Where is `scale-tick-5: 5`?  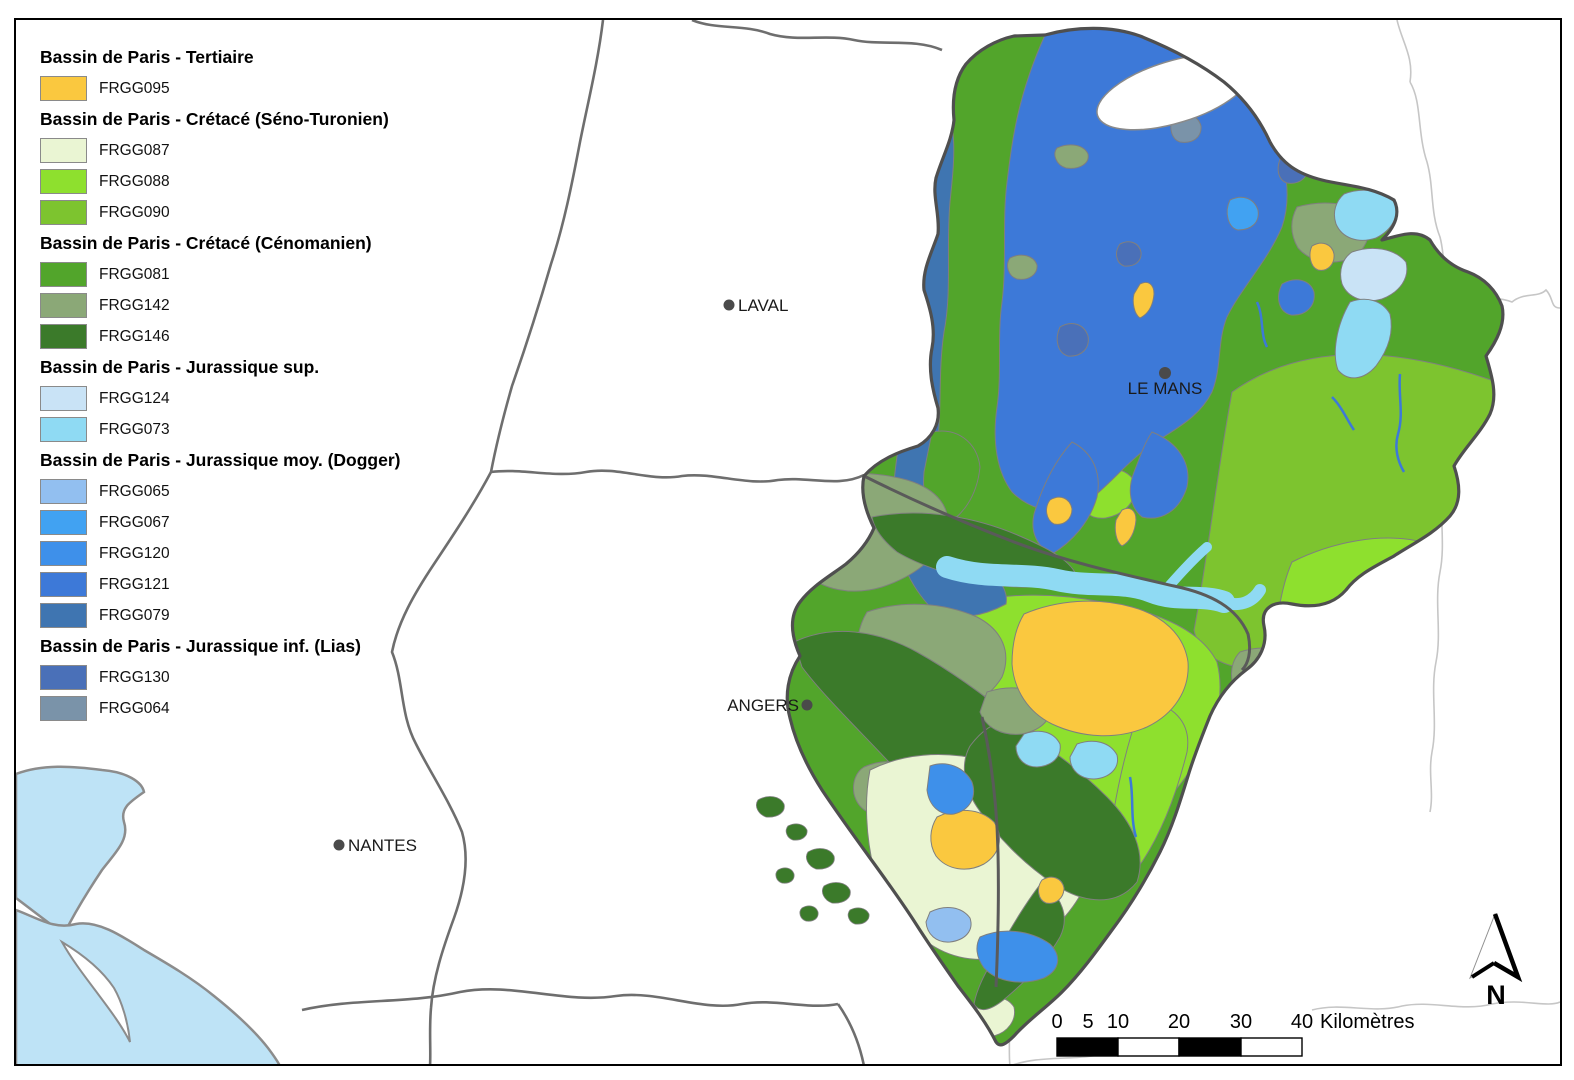
scale-tick-5: 5 is located at coordinates (1087, 1022).